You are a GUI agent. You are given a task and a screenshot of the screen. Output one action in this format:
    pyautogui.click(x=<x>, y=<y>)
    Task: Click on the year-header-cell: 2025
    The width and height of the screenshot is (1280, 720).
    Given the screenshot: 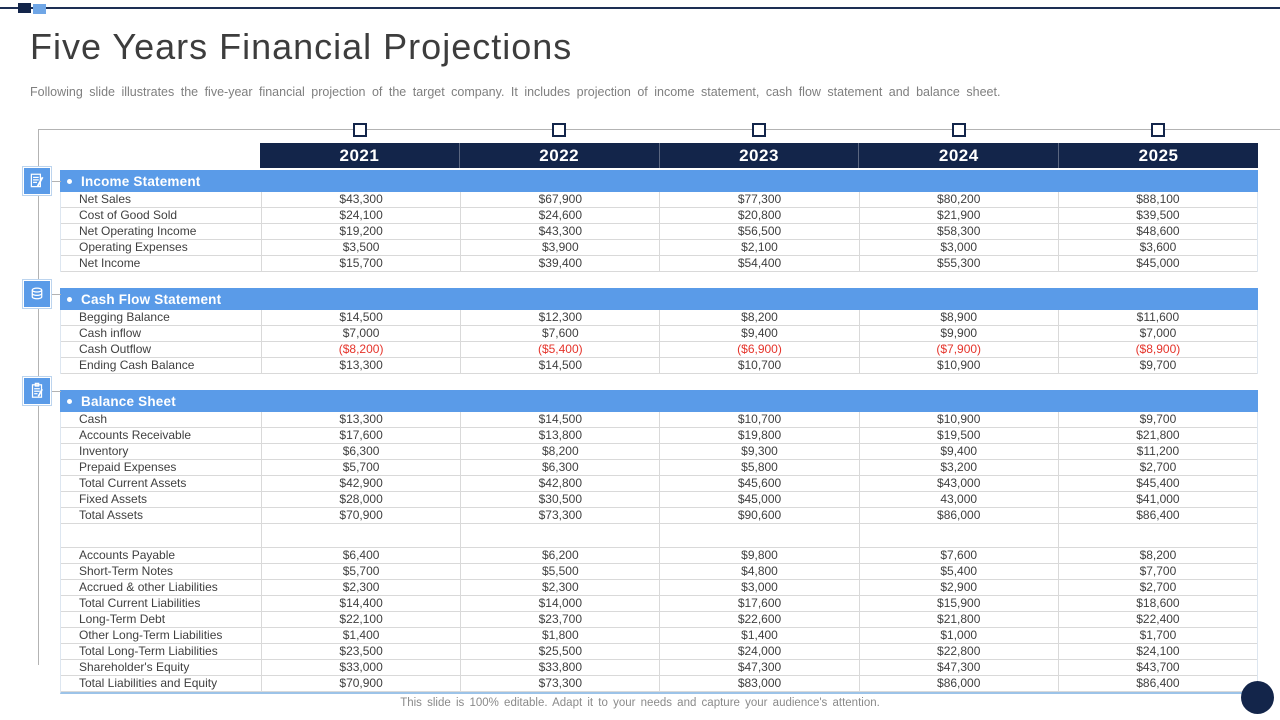 What is the action you would take?
    pyautogui.click(x=1158, y=155)
    